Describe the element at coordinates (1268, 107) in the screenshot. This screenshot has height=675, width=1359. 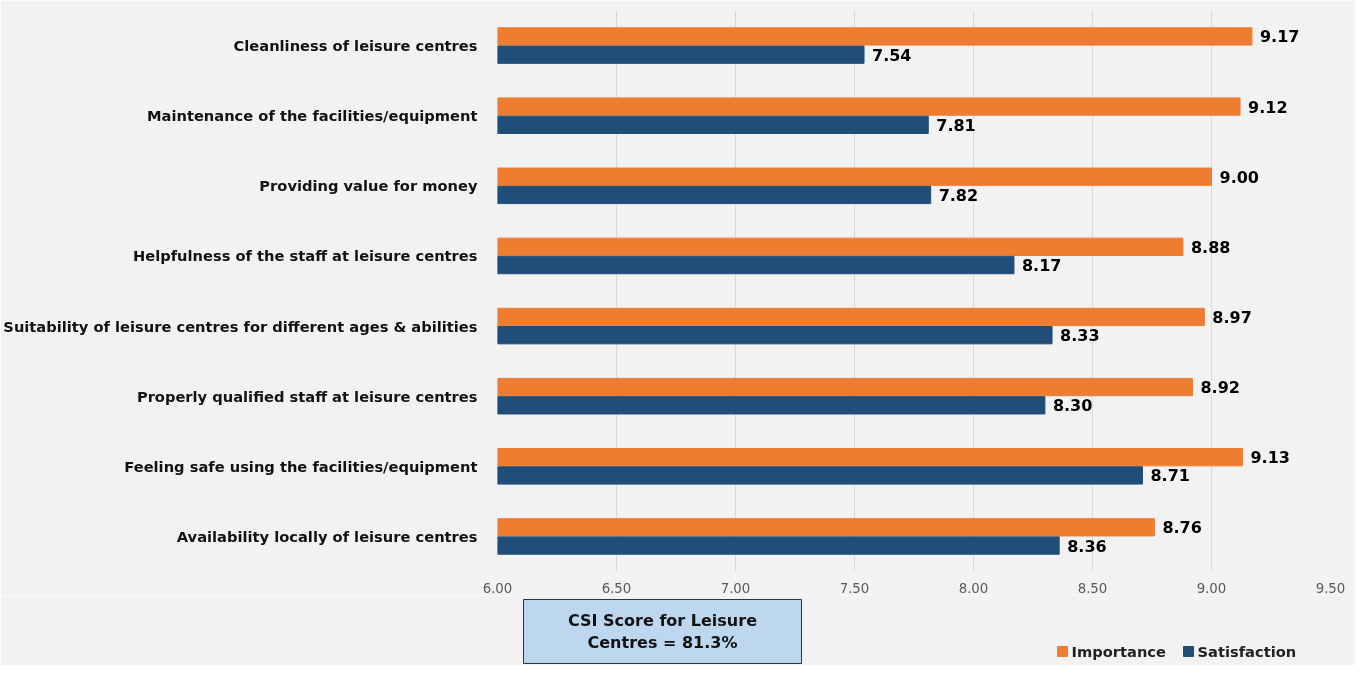
I see `data-label: 9.12` at that location.